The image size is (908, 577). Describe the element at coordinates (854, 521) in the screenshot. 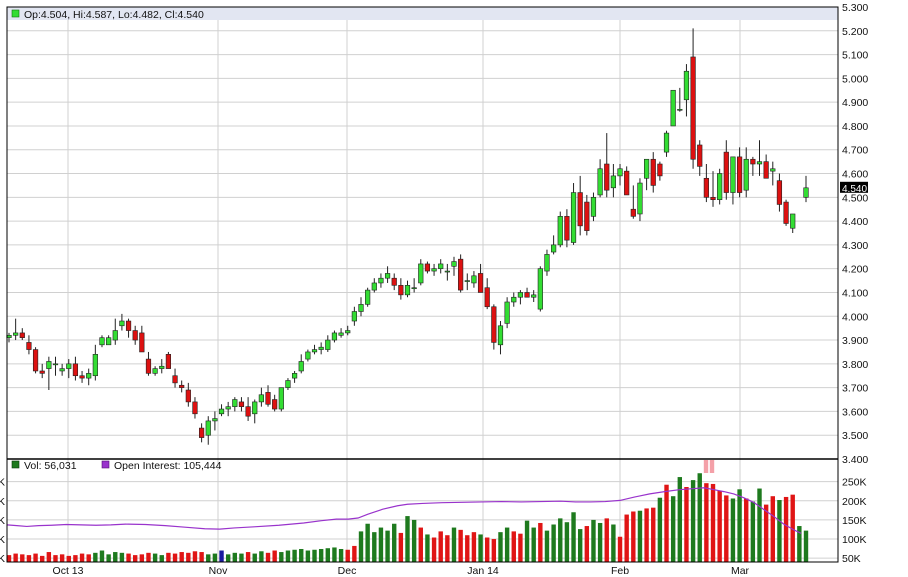

I see `volume-axis-labels: 250K 200K 150K 100K 50K` at that location.